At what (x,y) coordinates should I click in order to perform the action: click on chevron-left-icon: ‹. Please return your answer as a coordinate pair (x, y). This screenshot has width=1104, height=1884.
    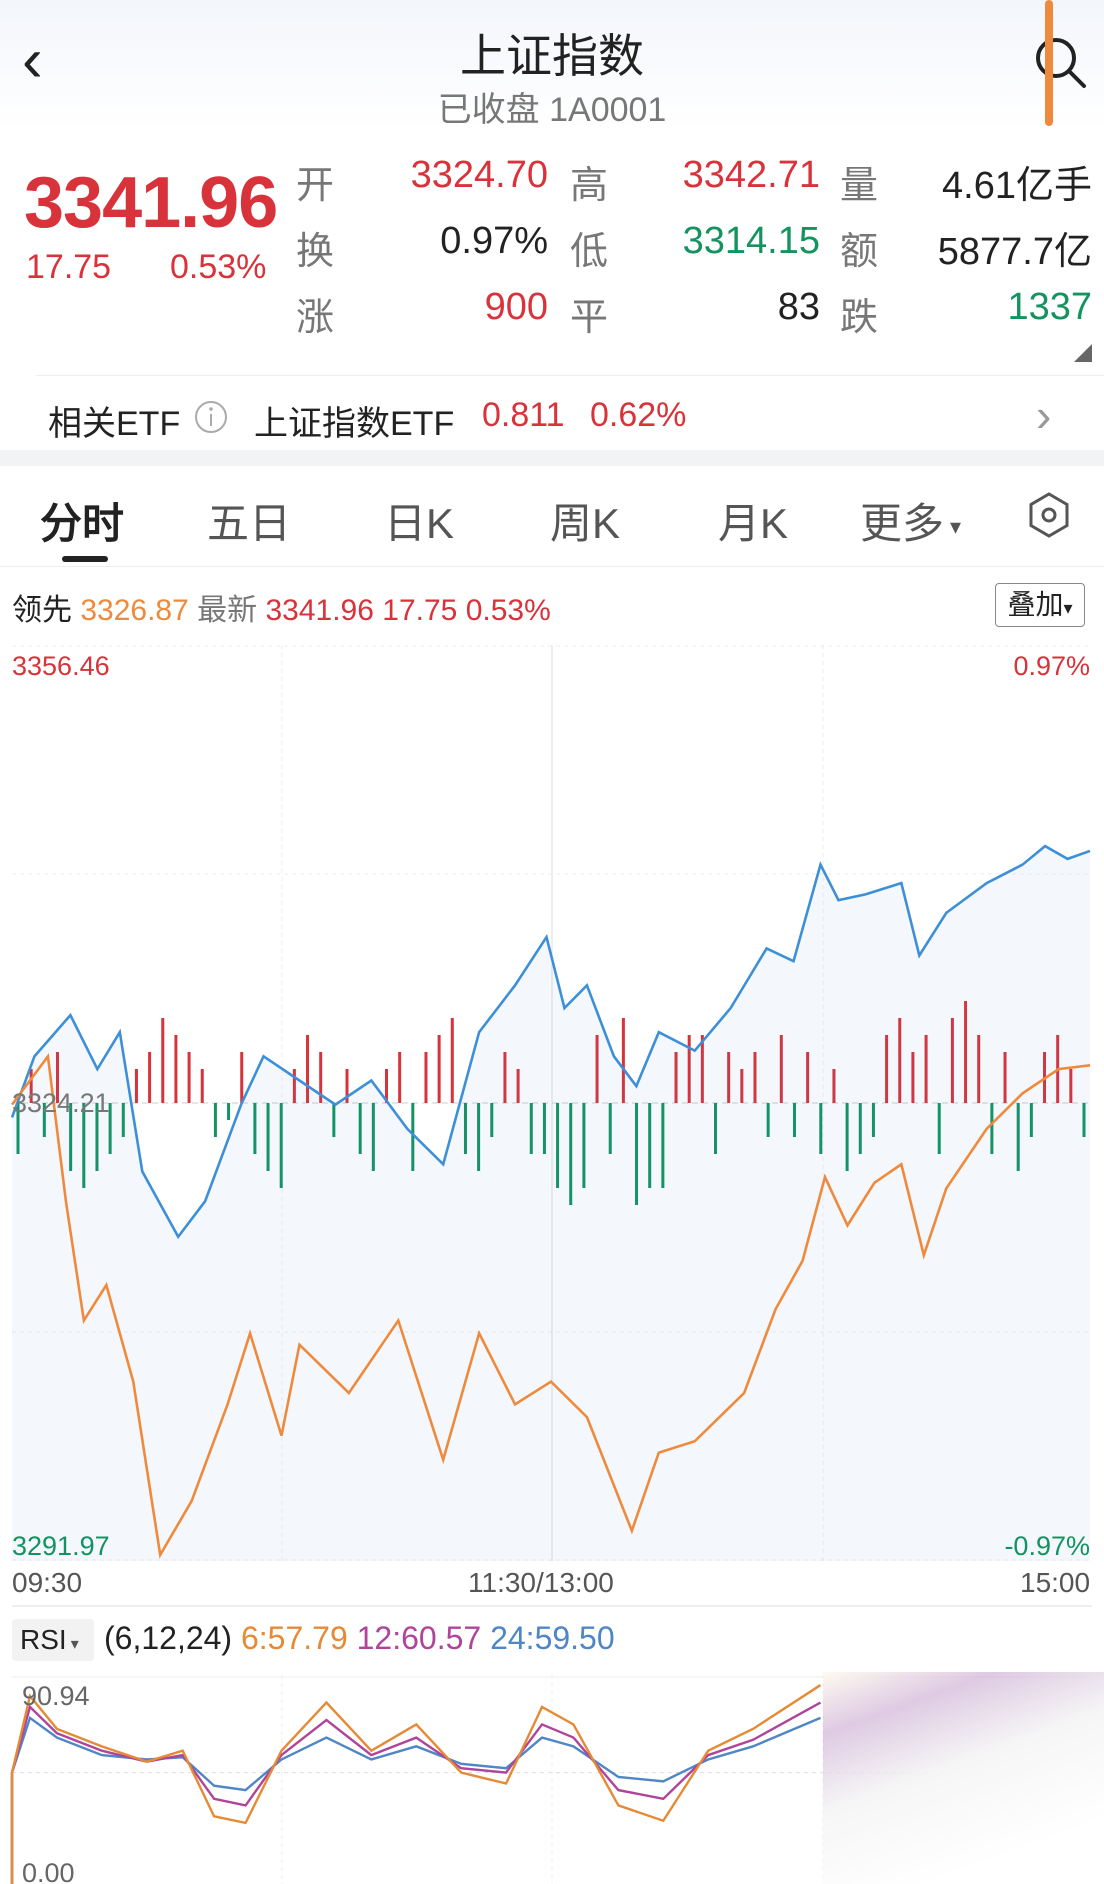
    Looking at the image, I should click on (32, 60).